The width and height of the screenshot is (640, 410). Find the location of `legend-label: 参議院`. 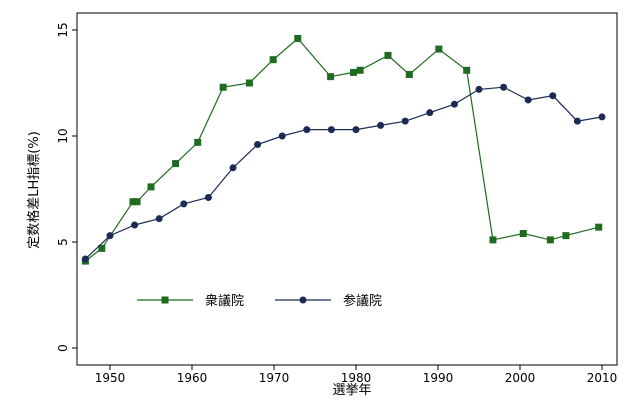

legend-label: 参議院 is located at coordinates (362, 301).